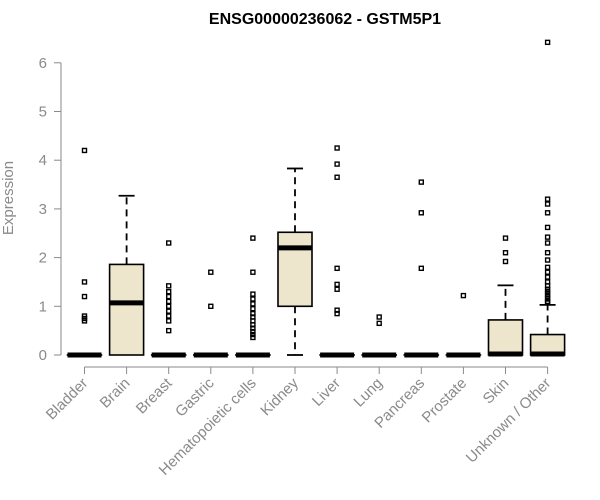 The height and width of the screenshot is (500, 600). I want to click on x-tick-label: Breast, so click(154, 395).